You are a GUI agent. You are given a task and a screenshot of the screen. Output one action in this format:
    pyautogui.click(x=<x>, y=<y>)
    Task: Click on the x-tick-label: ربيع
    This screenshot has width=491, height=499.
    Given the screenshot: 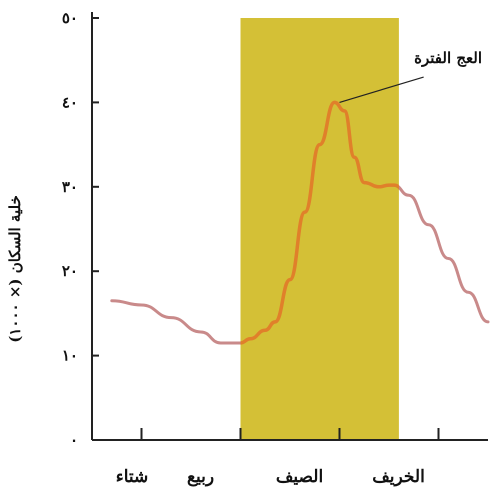 What is the action you would take?
    pyautogui.click(x=200, y=477)
    